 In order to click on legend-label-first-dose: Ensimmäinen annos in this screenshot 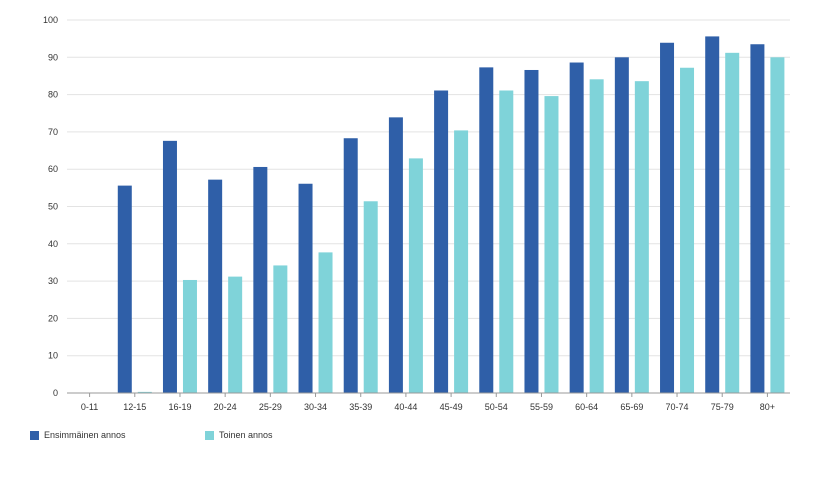, I will do `click(85, 435)`.